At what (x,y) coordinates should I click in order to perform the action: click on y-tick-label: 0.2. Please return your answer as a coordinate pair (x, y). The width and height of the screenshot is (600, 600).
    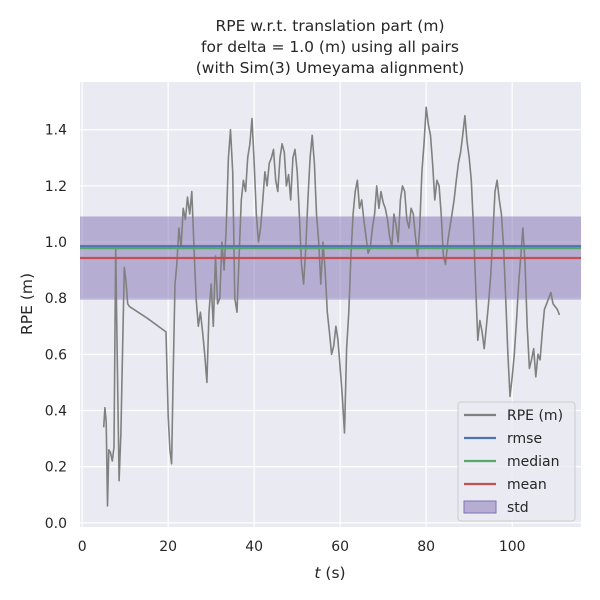
    Looking at the image, I should click on (56, 468).